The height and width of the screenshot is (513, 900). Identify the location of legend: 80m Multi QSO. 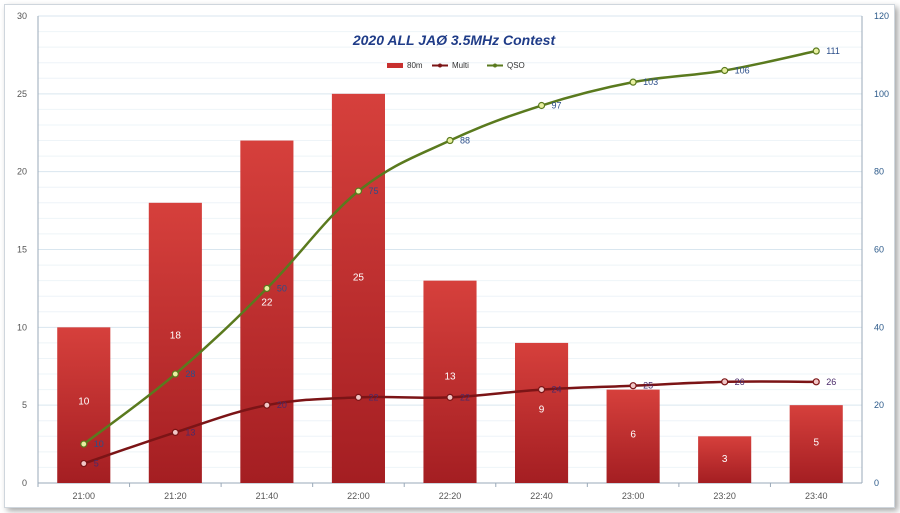
(456, 65).